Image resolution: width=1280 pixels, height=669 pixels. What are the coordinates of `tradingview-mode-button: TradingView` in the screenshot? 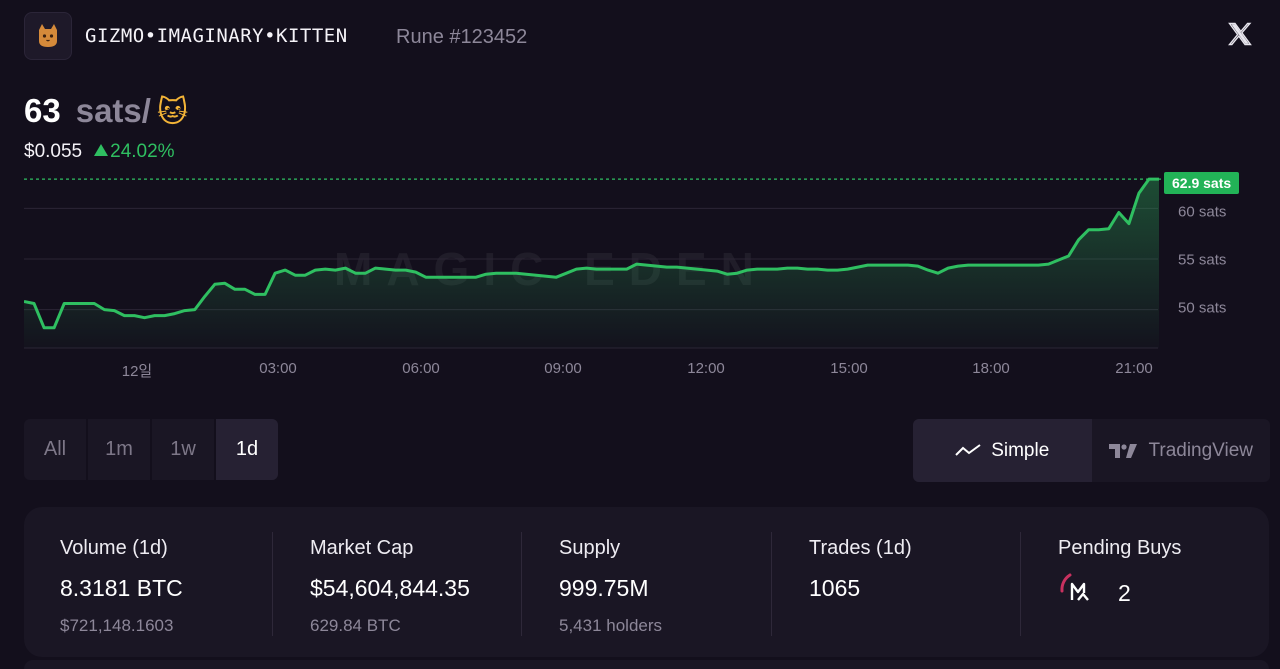 It's located at (1181, 450).